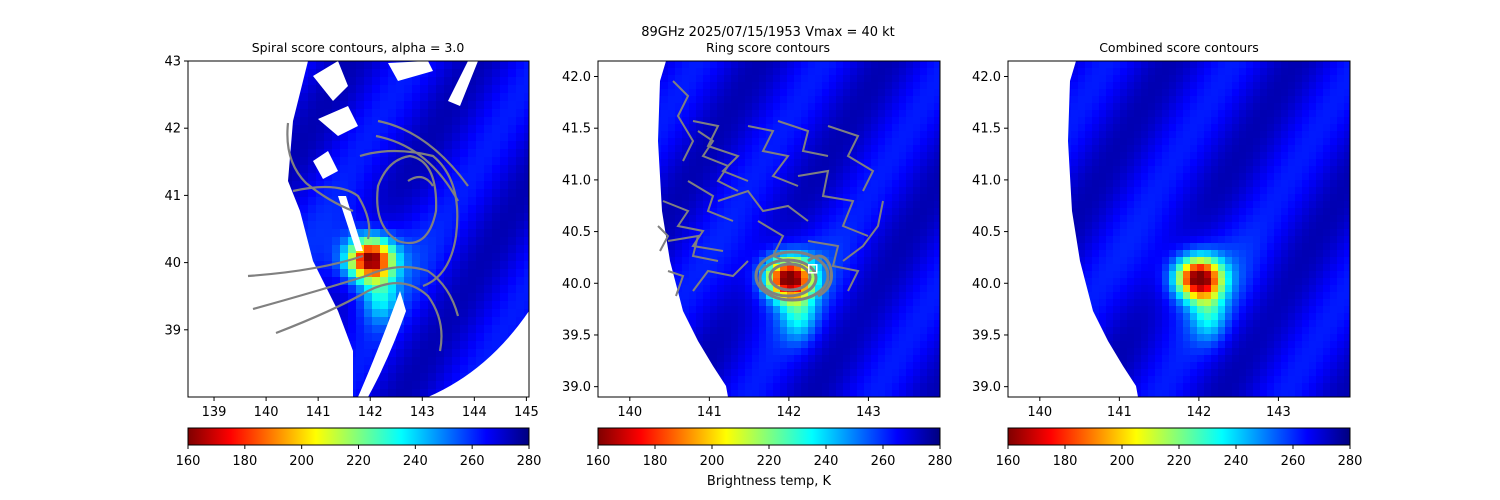  What do you see at coordinates (358, 47) in the screenshot?
I see `panel-title: Spiral score contours, alpha = 3.0` at bounding box center [358, 47].